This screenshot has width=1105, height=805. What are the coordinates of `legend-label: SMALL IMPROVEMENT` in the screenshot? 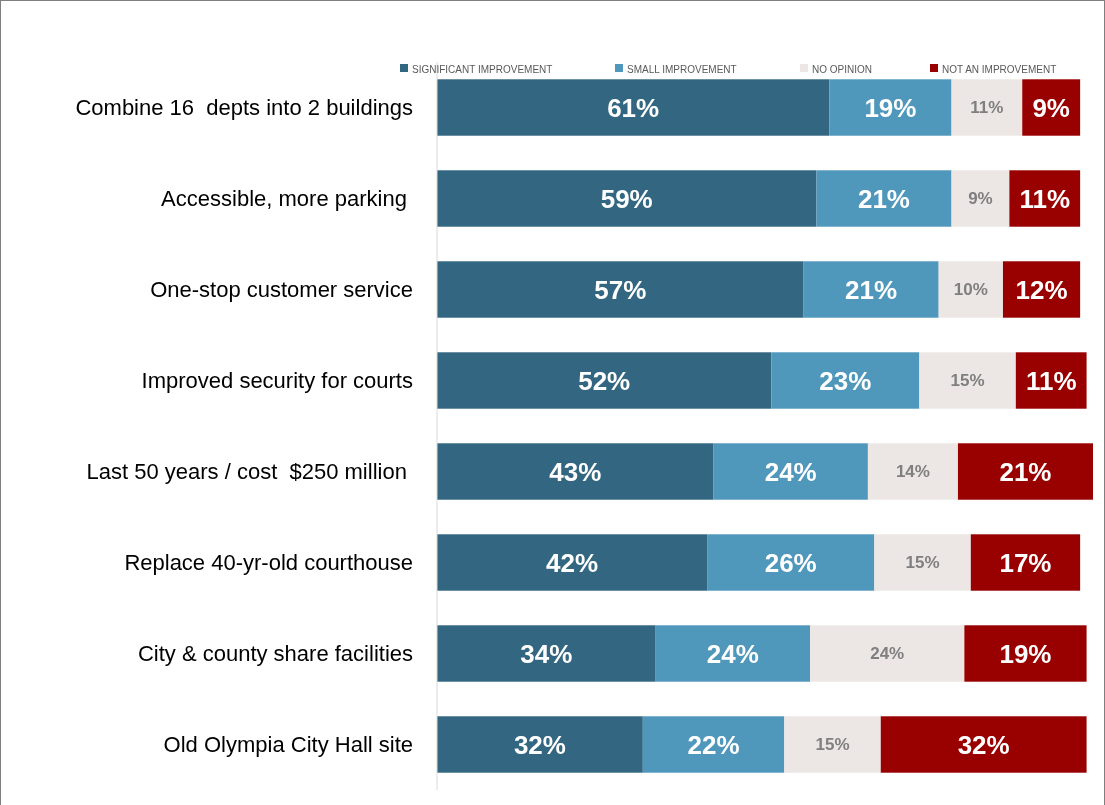 It's located at (682, 69).